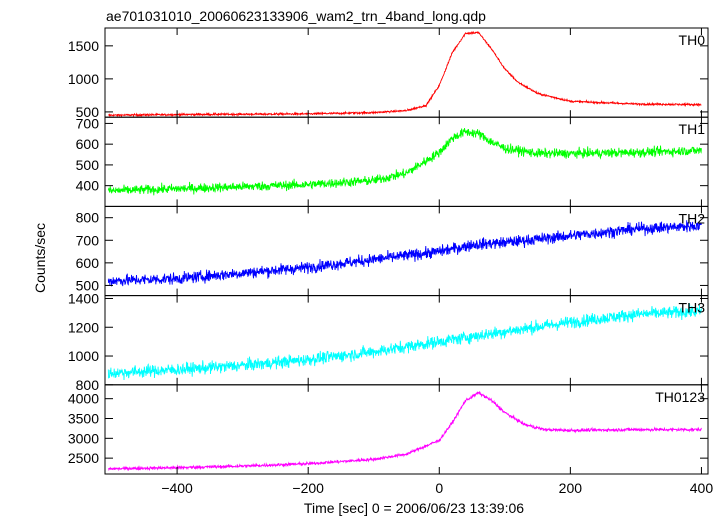  What do you see at coordinates (83, 399) in the screenshot?
I see `y-tick-label: 4000` at bounding box center [83, 399].